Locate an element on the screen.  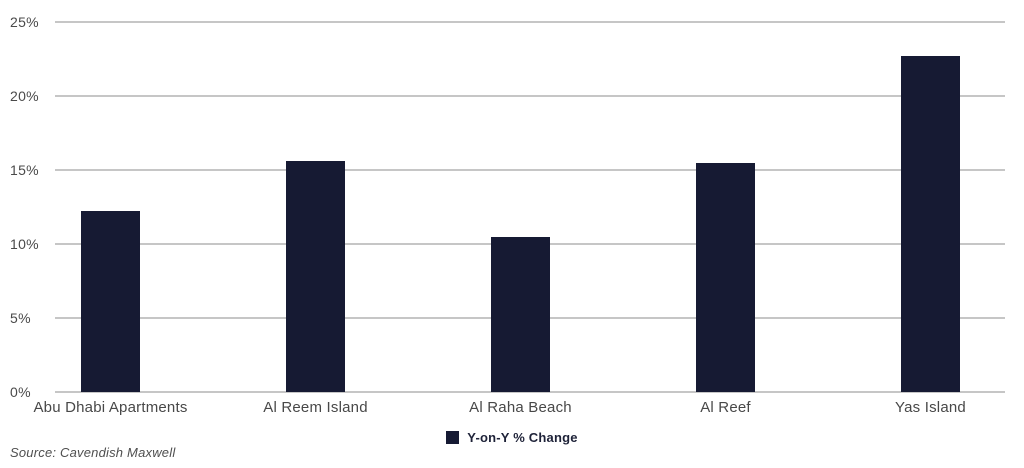
y-axis-tick-label: 25% is located at coordinates (24, 22).